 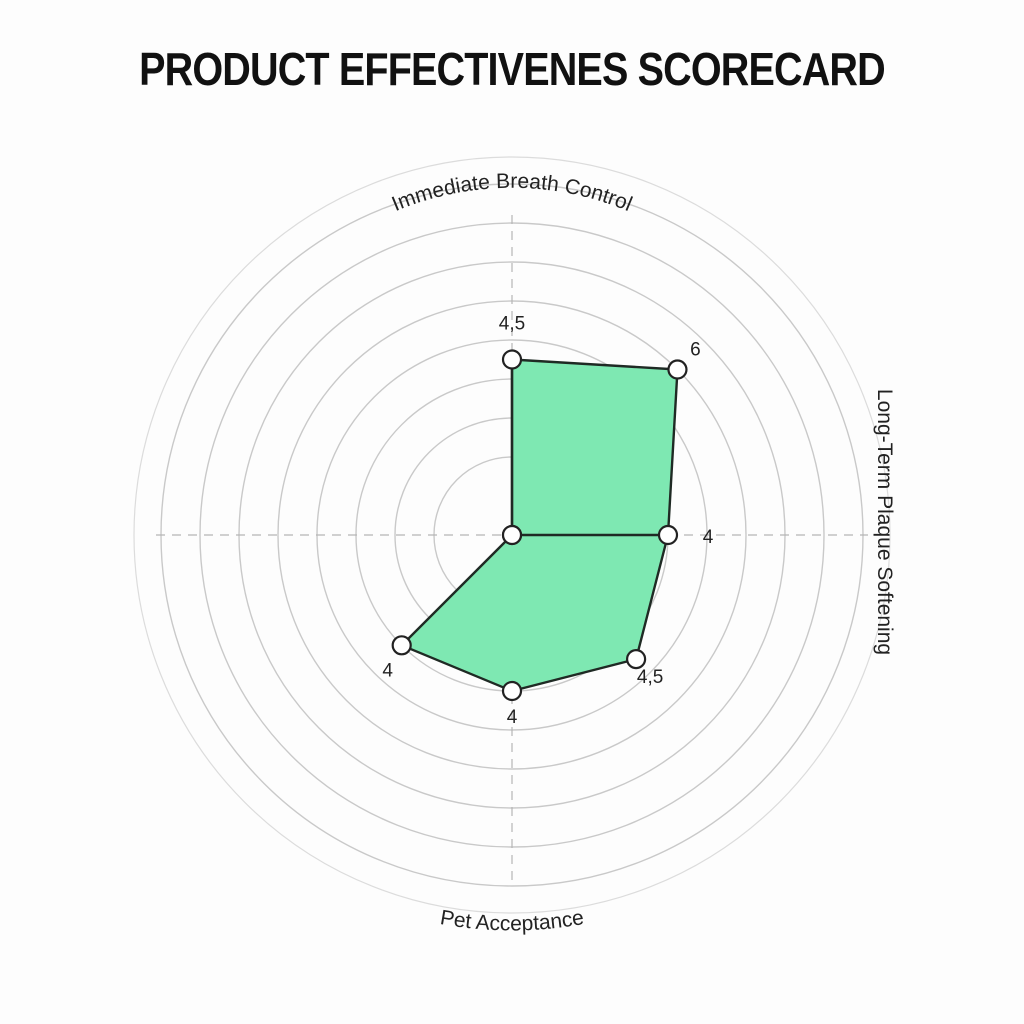 I want to click on axis-label-long-term-plaque-softening: Long-Term Plaque Softening, so click(x=884, y=522).